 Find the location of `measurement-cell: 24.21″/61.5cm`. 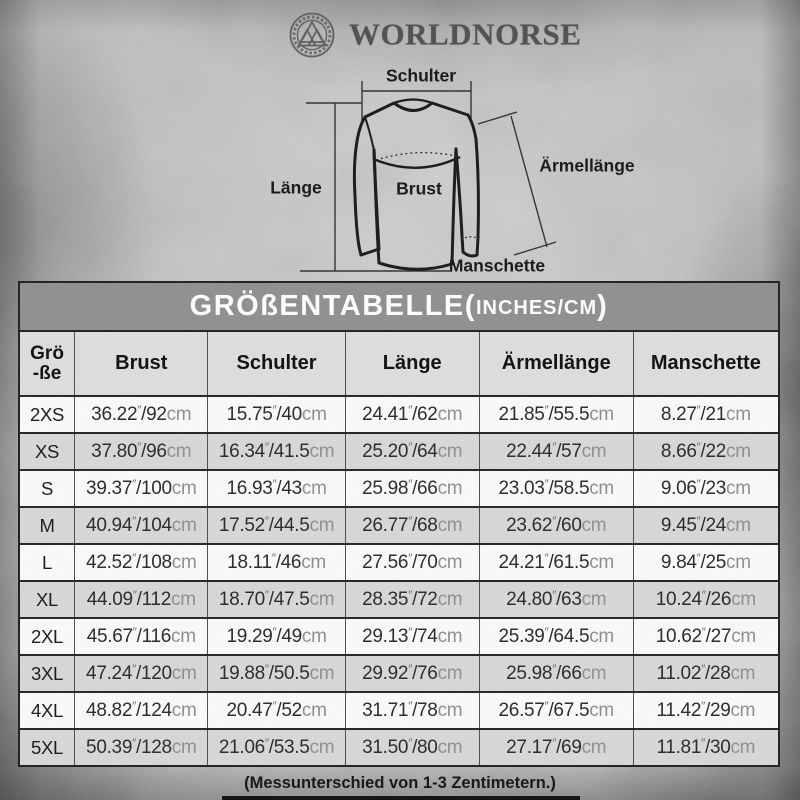

measurement-cell: 24.21″/61.5cm is located at coordinates (556, 562).